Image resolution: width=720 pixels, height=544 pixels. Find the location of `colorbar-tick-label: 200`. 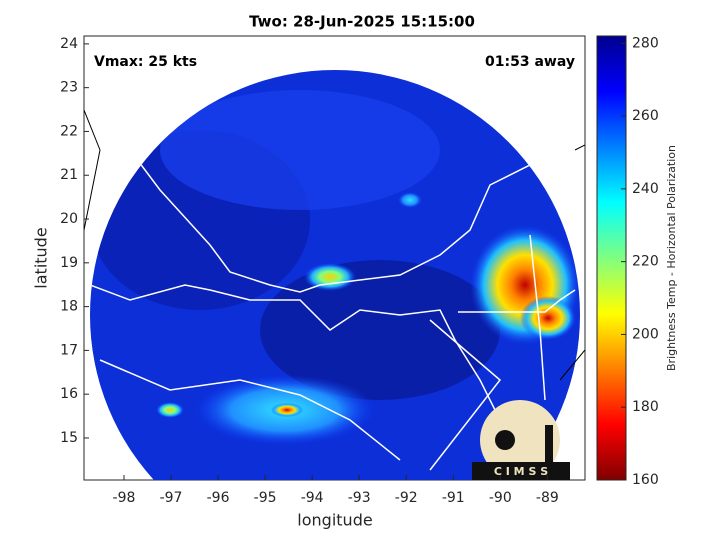

colorbar-tick-label: 200 is located at coordinates (645, 334).